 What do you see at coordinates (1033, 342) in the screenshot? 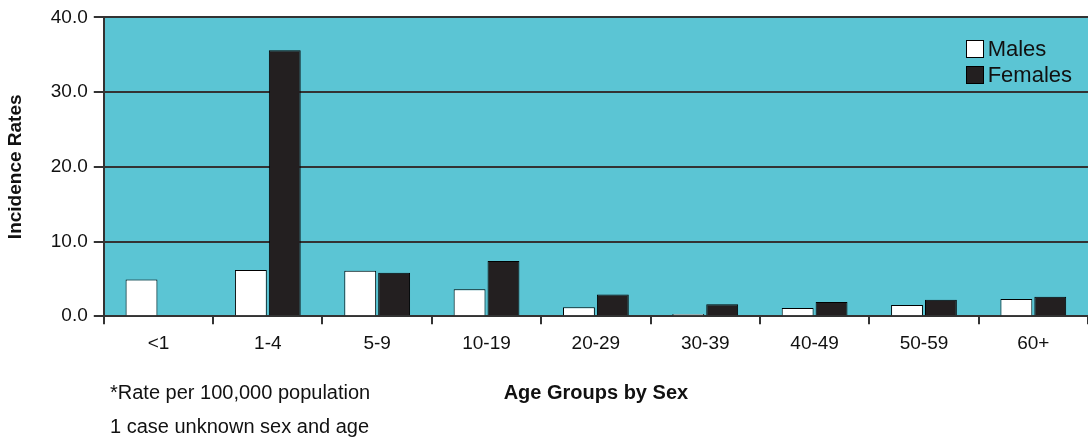
I see `x-tick-label: 60+` at bounding box center [1033, 342].